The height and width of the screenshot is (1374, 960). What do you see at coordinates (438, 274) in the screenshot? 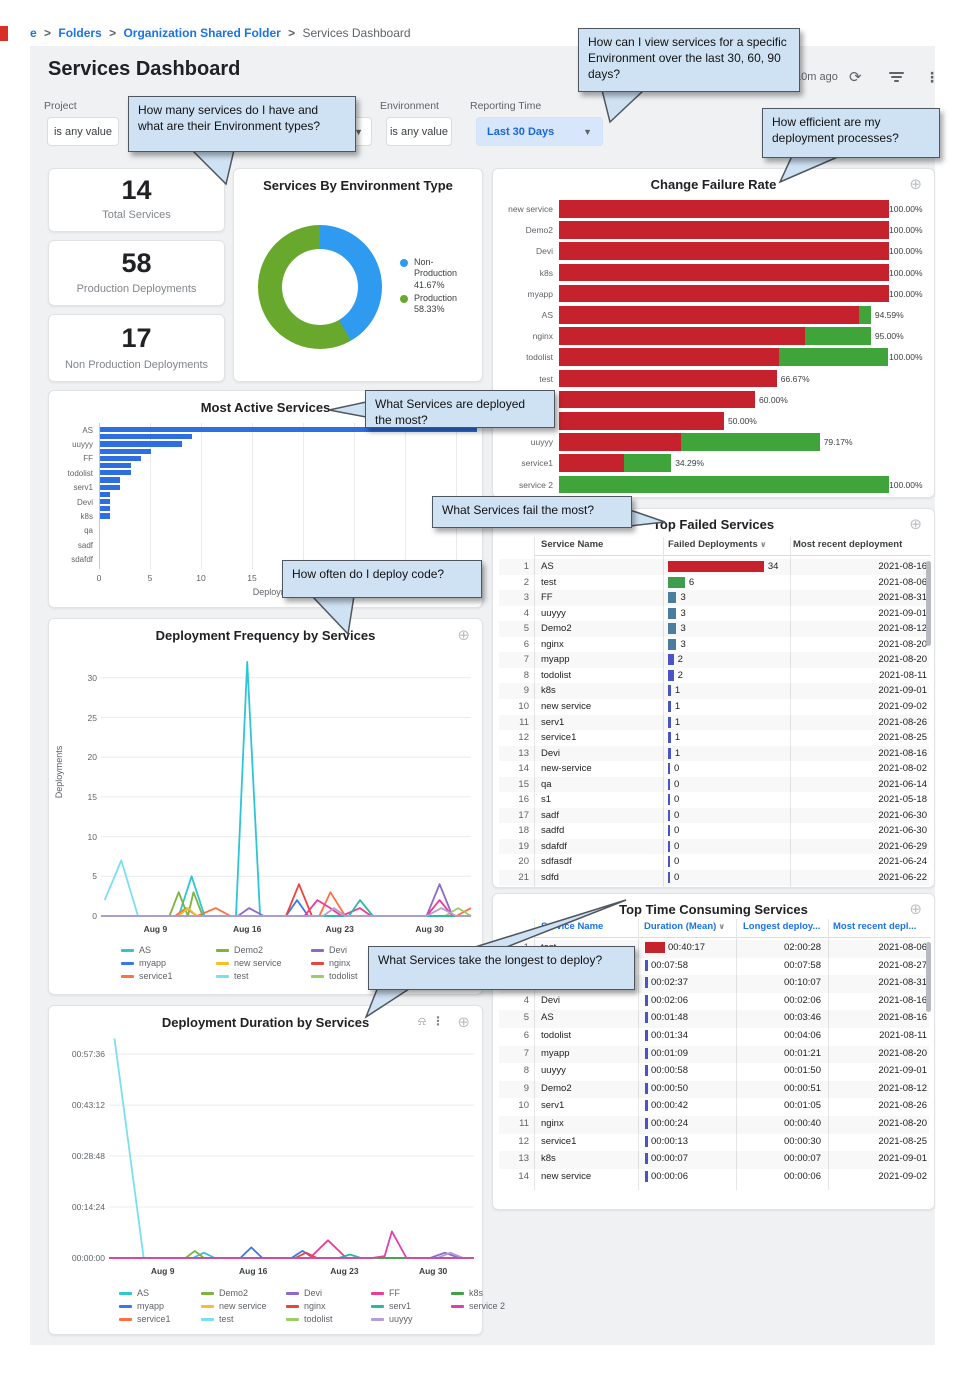
I see `legend-item-non-production: Non-Production 41.67%` at bounding box center [438, 274].